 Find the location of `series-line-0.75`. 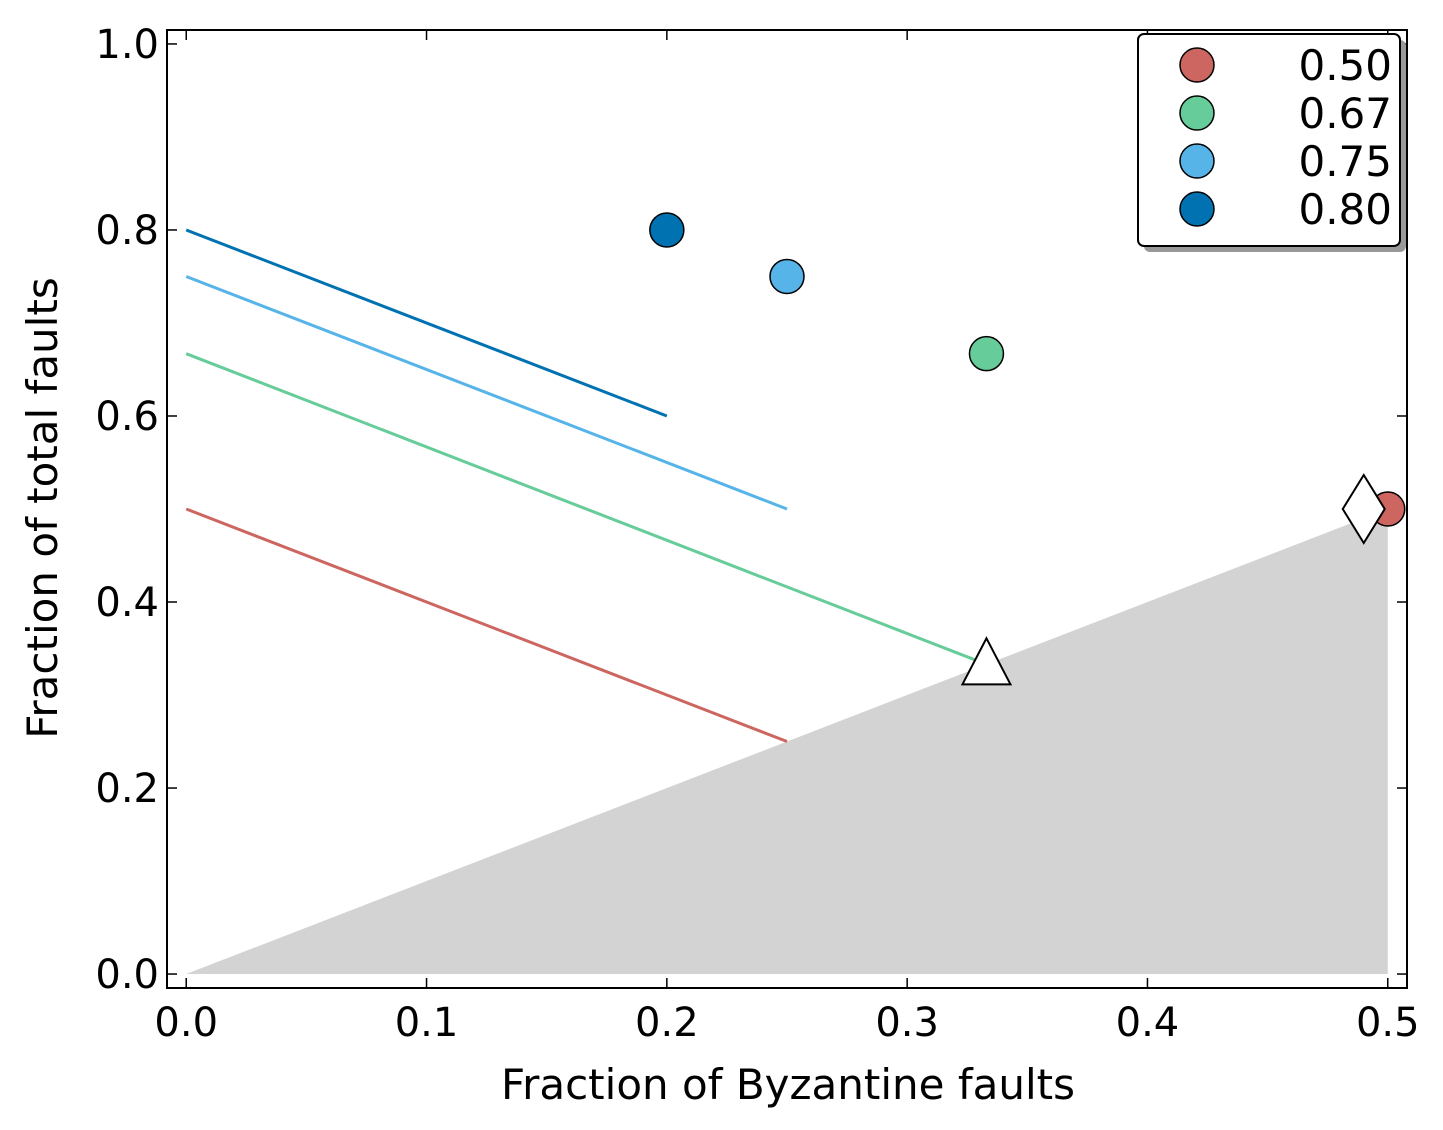

series-line-0.75 is located at coordinates (486, 393).